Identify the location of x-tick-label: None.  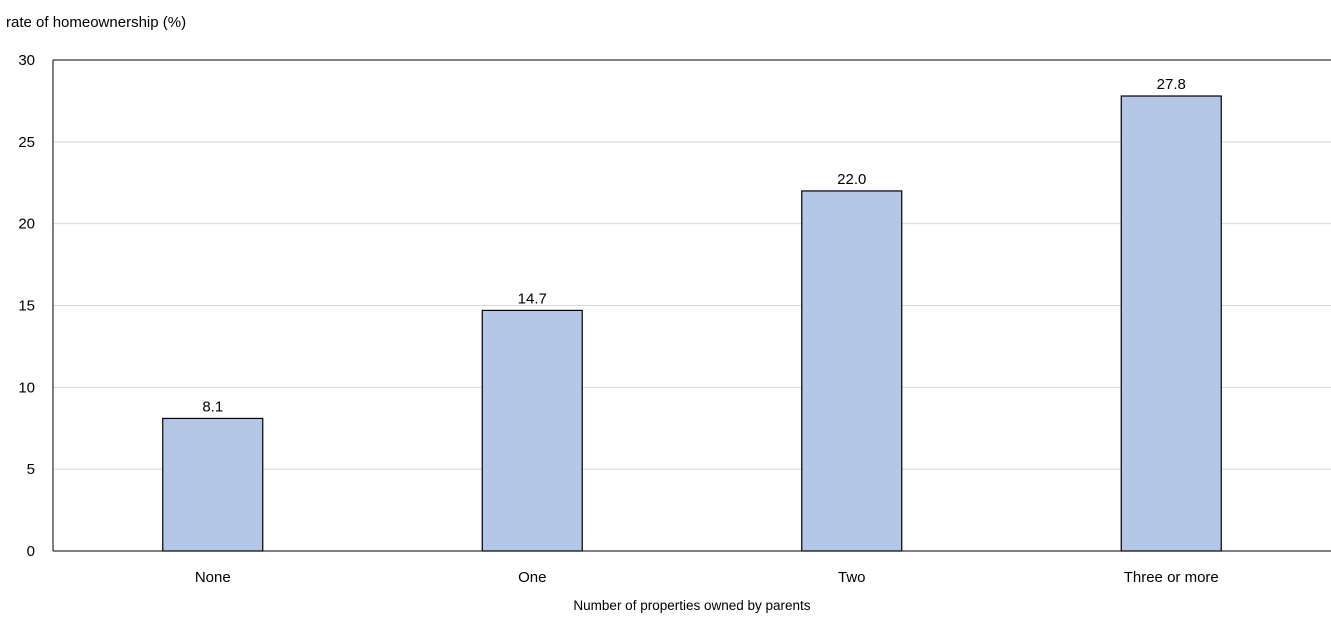
(213, 577).